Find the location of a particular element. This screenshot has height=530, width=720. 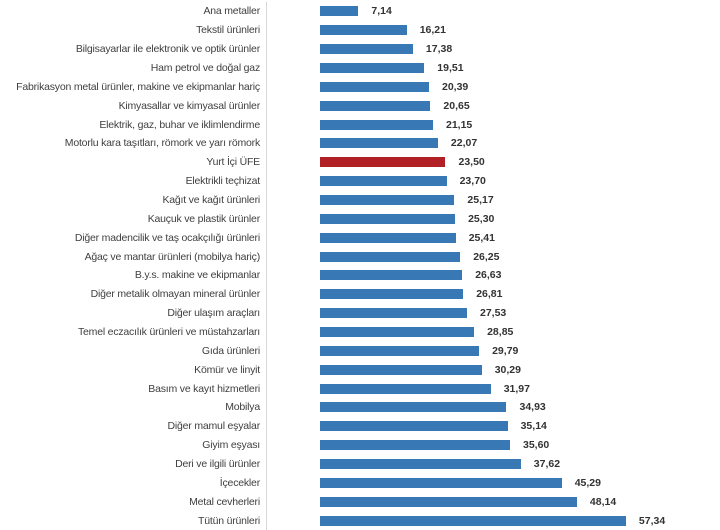

category-label: Giyim eşyası is located at coordinates (231, 445).